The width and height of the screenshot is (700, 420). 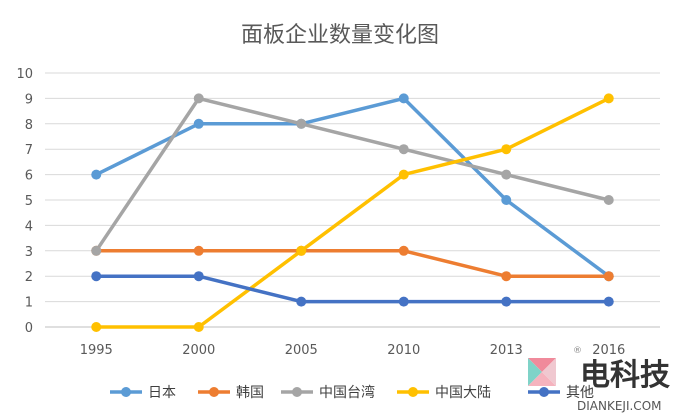 What do you see at coordinates (347, 392) in the screenshot?
I see `legend-label: 中国台湾` at bounding box center [347, 392].